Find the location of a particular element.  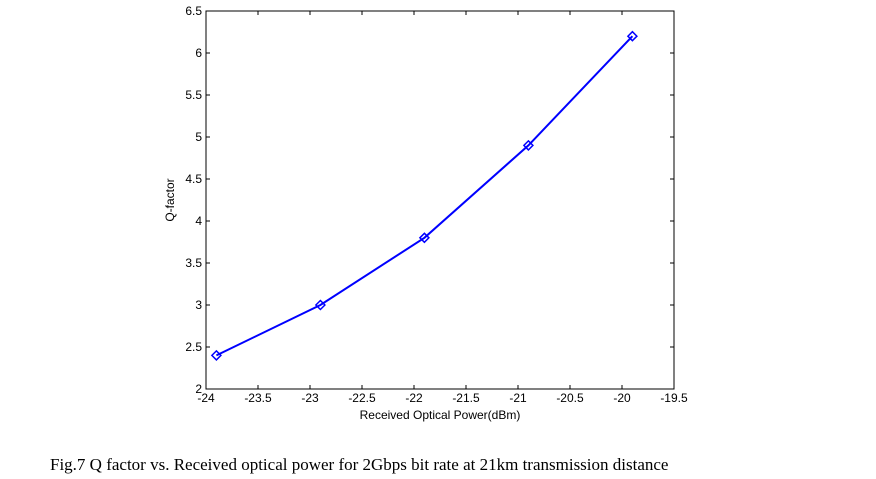

y-tick-label: 6 is located at coordinates (198, 53).